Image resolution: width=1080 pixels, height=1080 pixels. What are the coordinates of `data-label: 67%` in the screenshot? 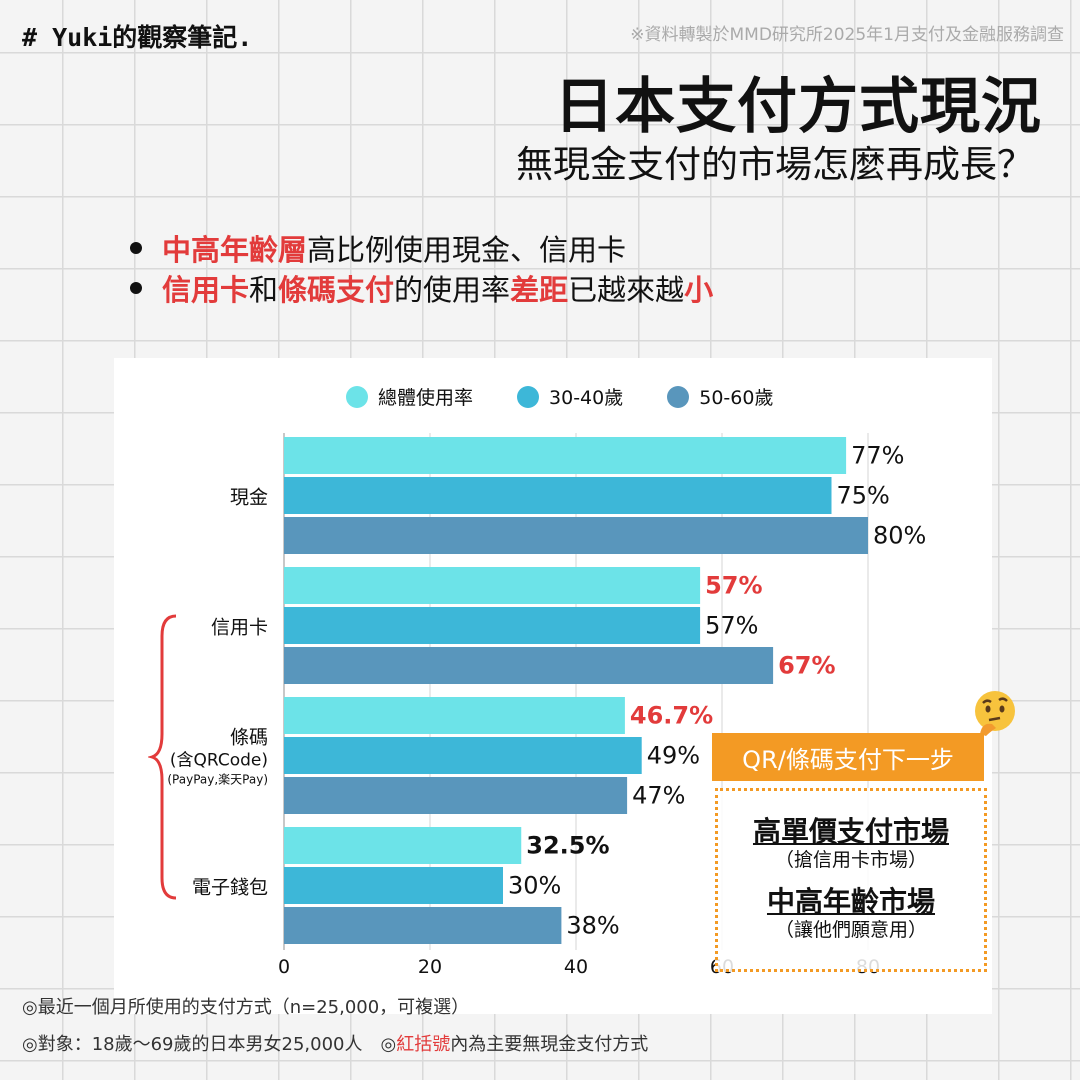 It's located at (806, 666).